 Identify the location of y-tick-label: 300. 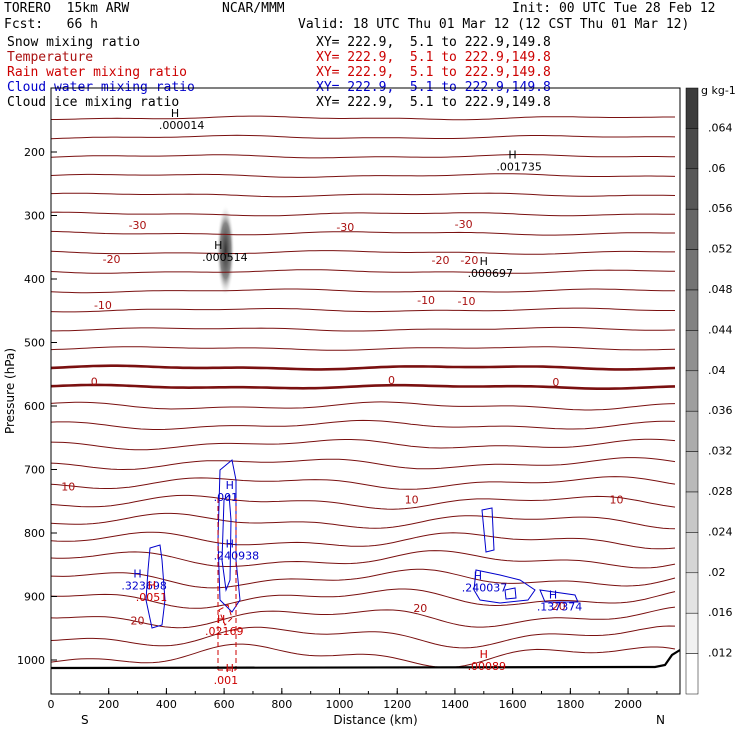
(34, 216).